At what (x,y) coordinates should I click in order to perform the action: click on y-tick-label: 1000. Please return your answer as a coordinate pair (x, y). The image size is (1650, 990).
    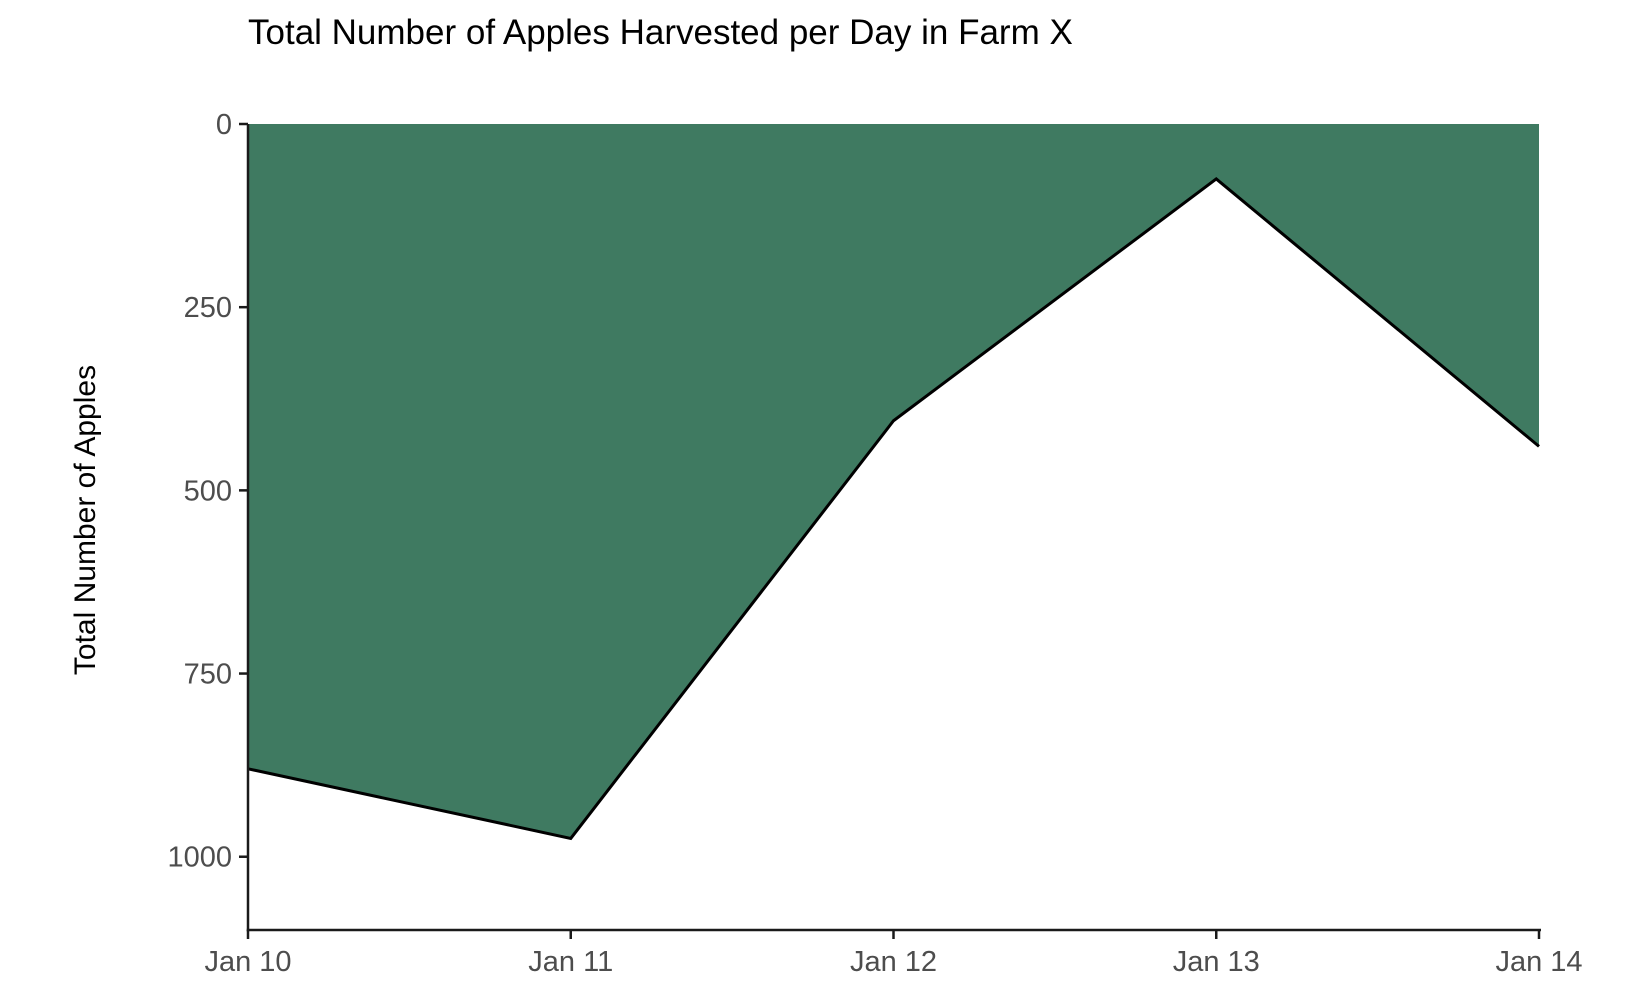
    Looking at the image, I should click on (199, 858).